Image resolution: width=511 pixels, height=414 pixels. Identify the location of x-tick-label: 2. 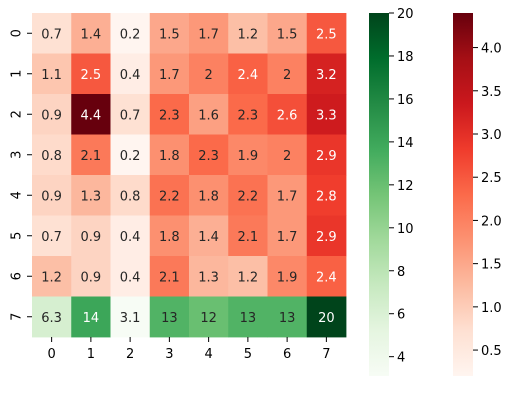
(130, 354).